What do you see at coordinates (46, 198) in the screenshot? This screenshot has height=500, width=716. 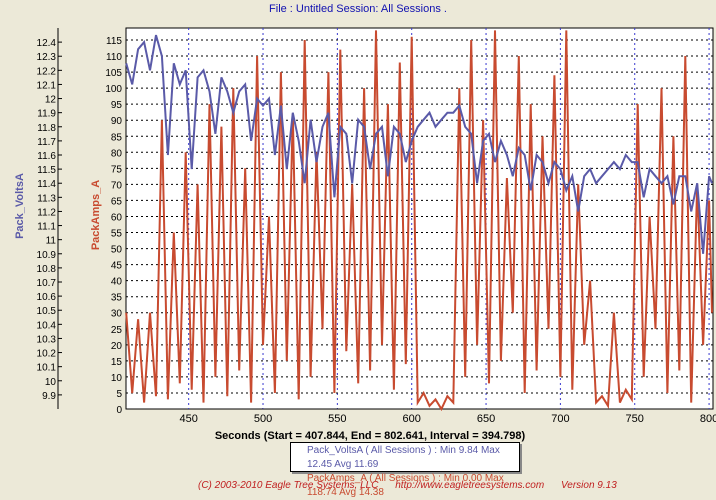 I see `y1-tick-label: 11.3` at bounding box center [46, 198].